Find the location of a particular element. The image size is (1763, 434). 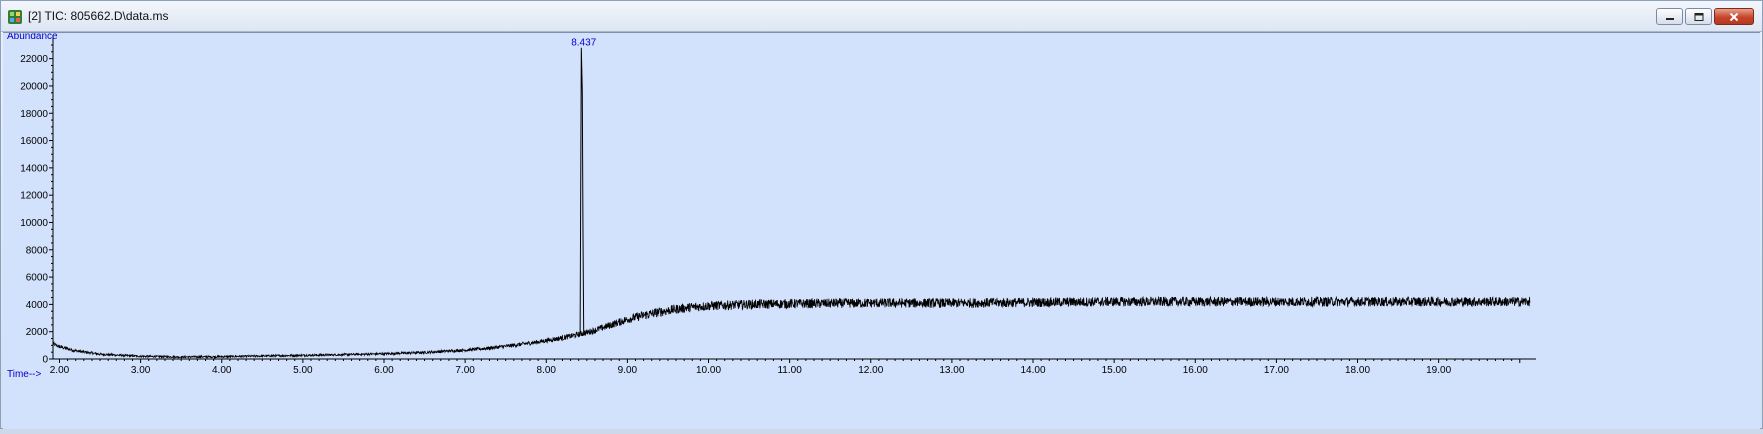

maximize-icon is located at coordinates (1698, 16).